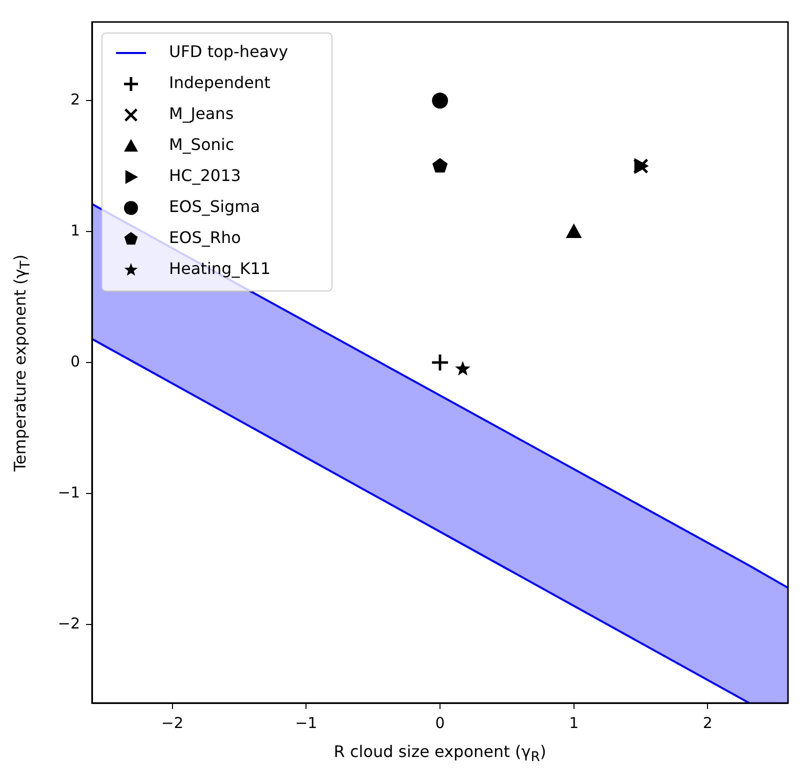 The image size is (812, 783). What do you see at coordinates (201, 144) in the screenshot?
I see `legend-label: M_Sonic` at bounding box center [201, 144].